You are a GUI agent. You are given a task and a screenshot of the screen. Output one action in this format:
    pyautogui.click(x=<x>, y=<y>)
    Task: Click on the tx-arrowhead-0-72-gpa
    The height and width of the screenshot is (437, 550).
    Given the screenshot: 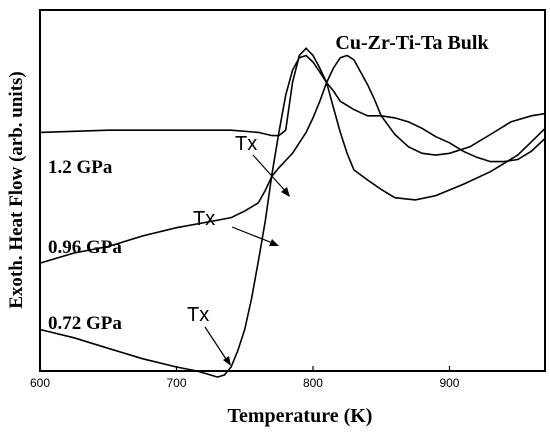 What is the action you would take?
    pyautogui.click(x=227, y=361)
    